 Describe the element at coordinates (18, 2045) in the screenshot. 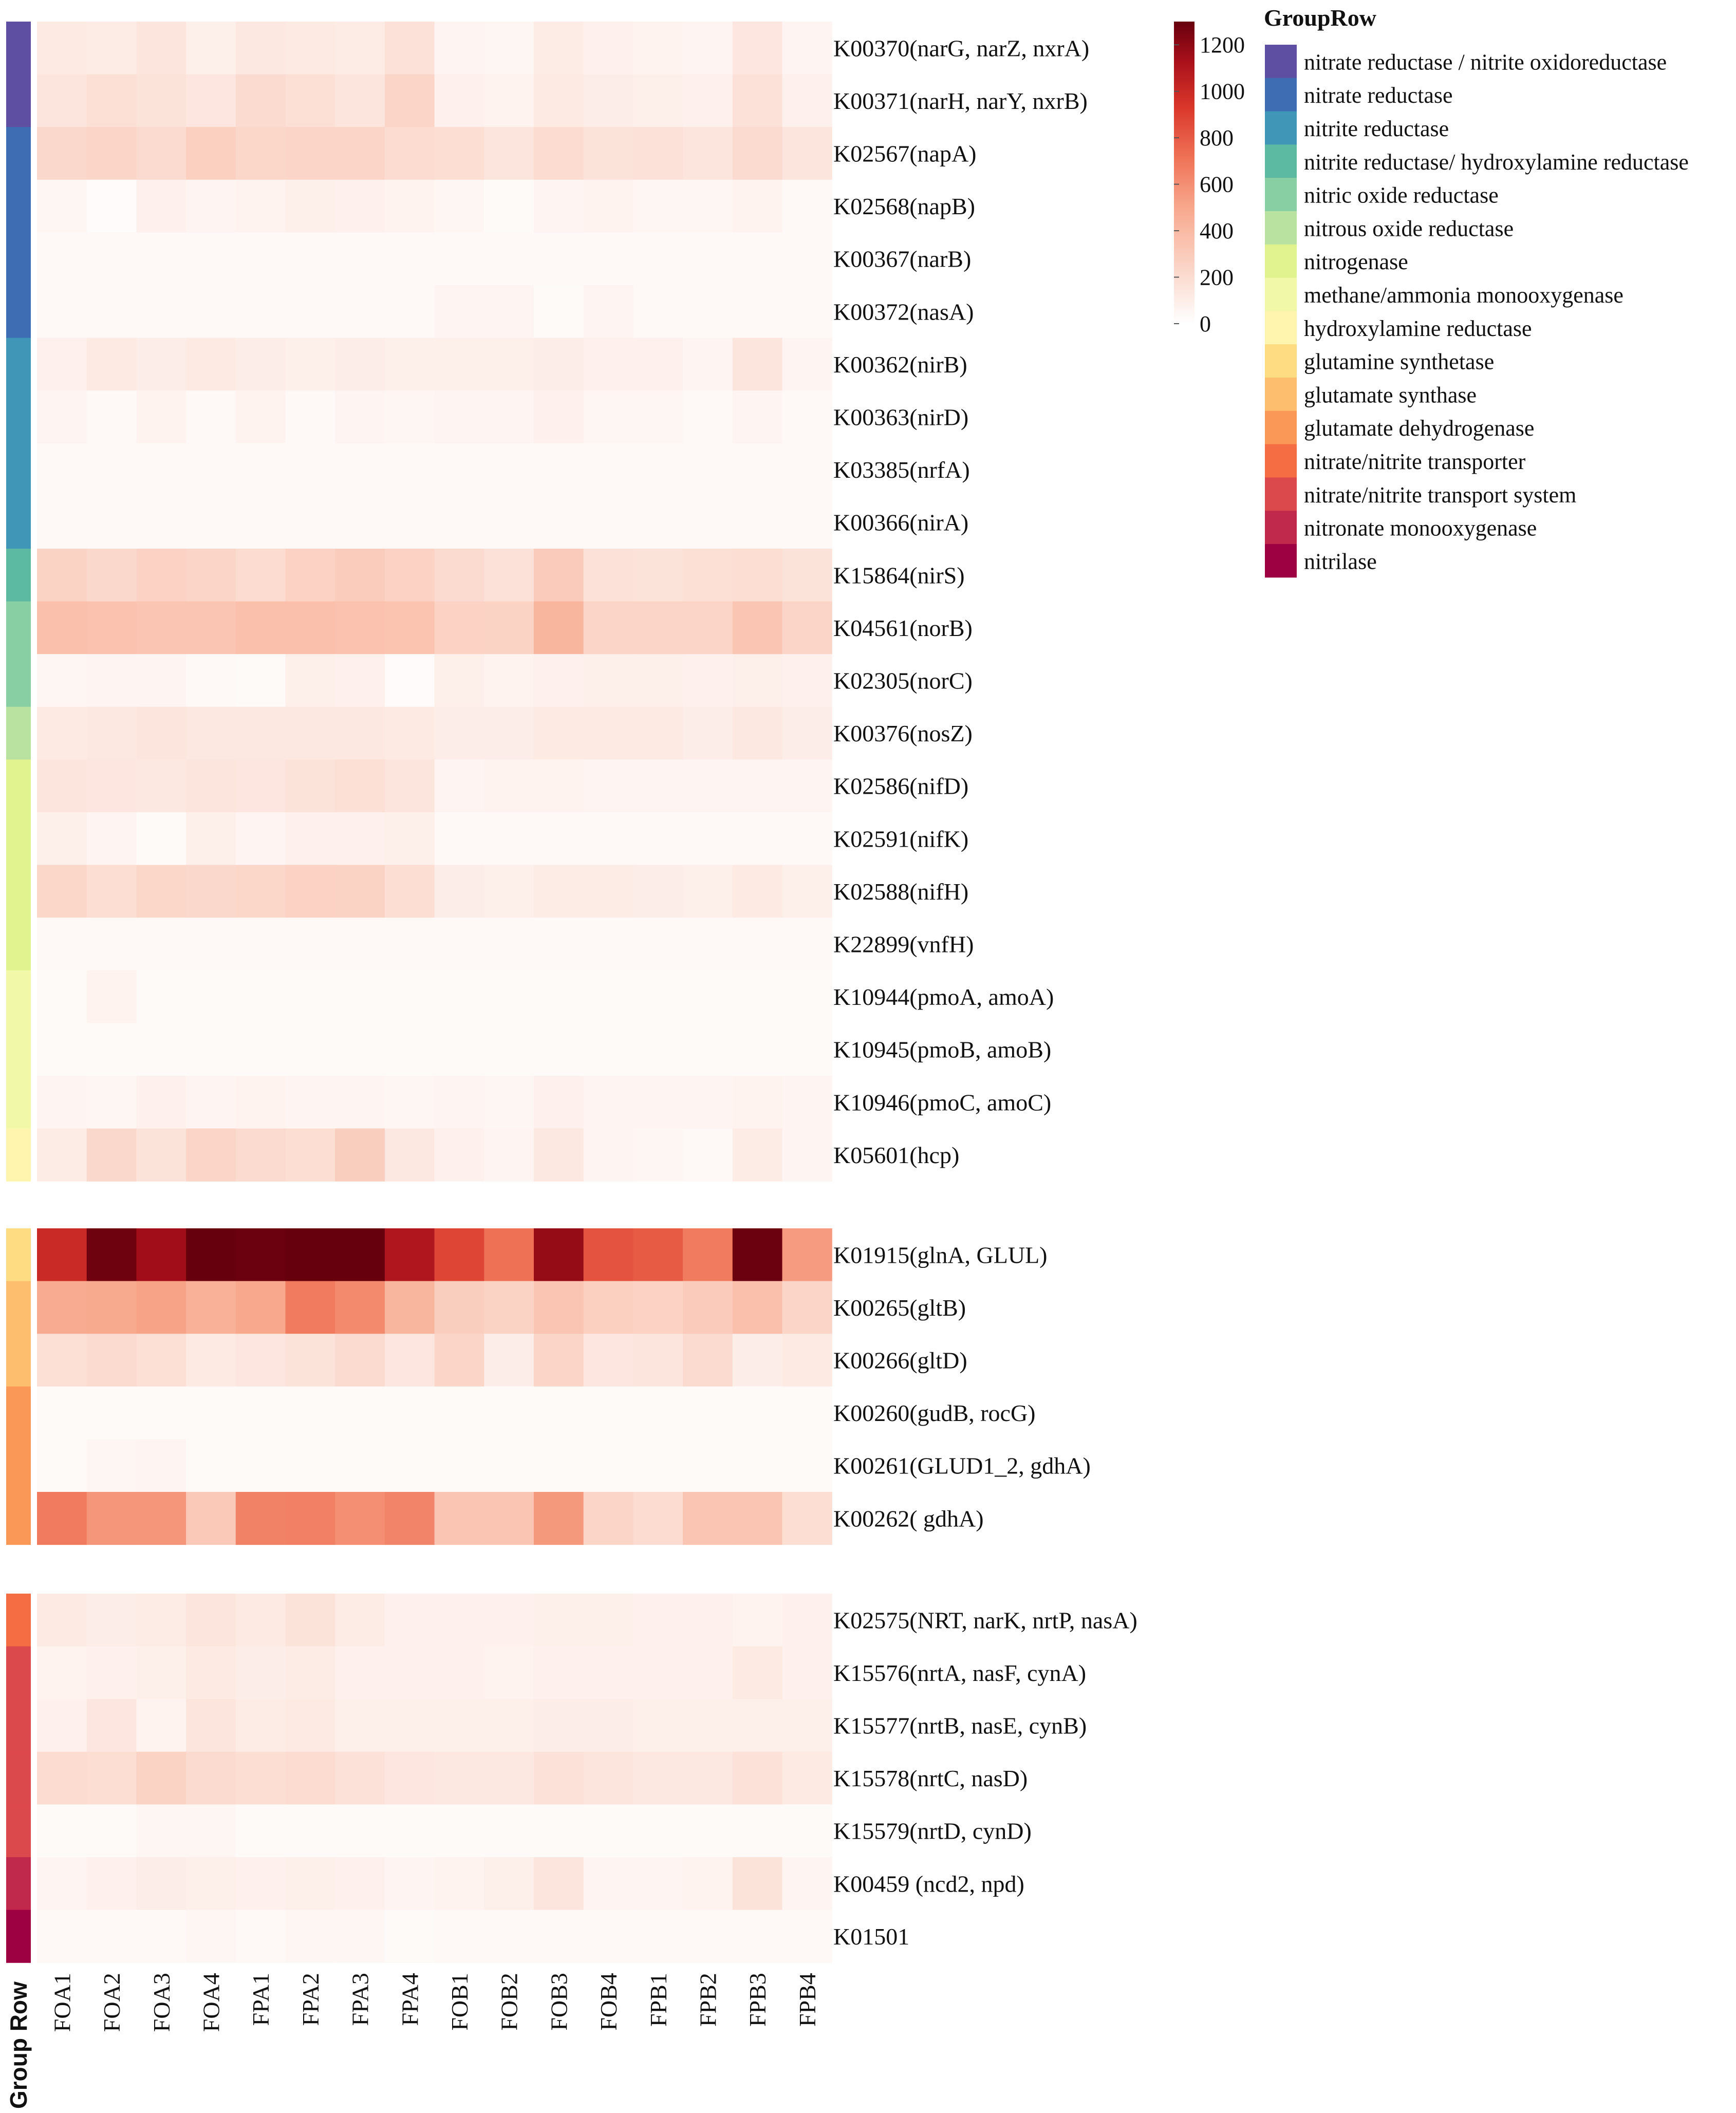

I see `group-row-axis-label: Group Row` at that location.